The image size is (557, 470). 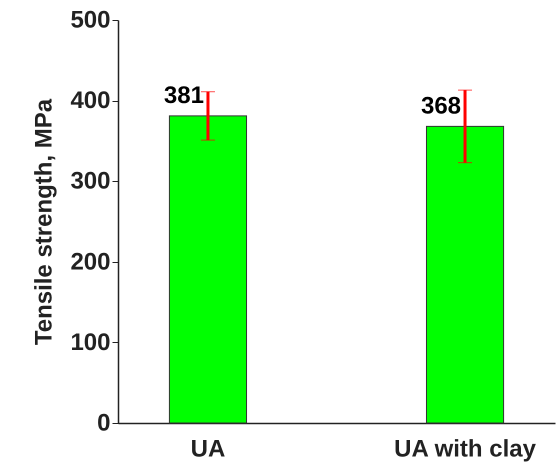 What do you see at coordinates (90, 342) in the screenshot?
I see `y-tick-label: 100` at bounding box center [90, 342].